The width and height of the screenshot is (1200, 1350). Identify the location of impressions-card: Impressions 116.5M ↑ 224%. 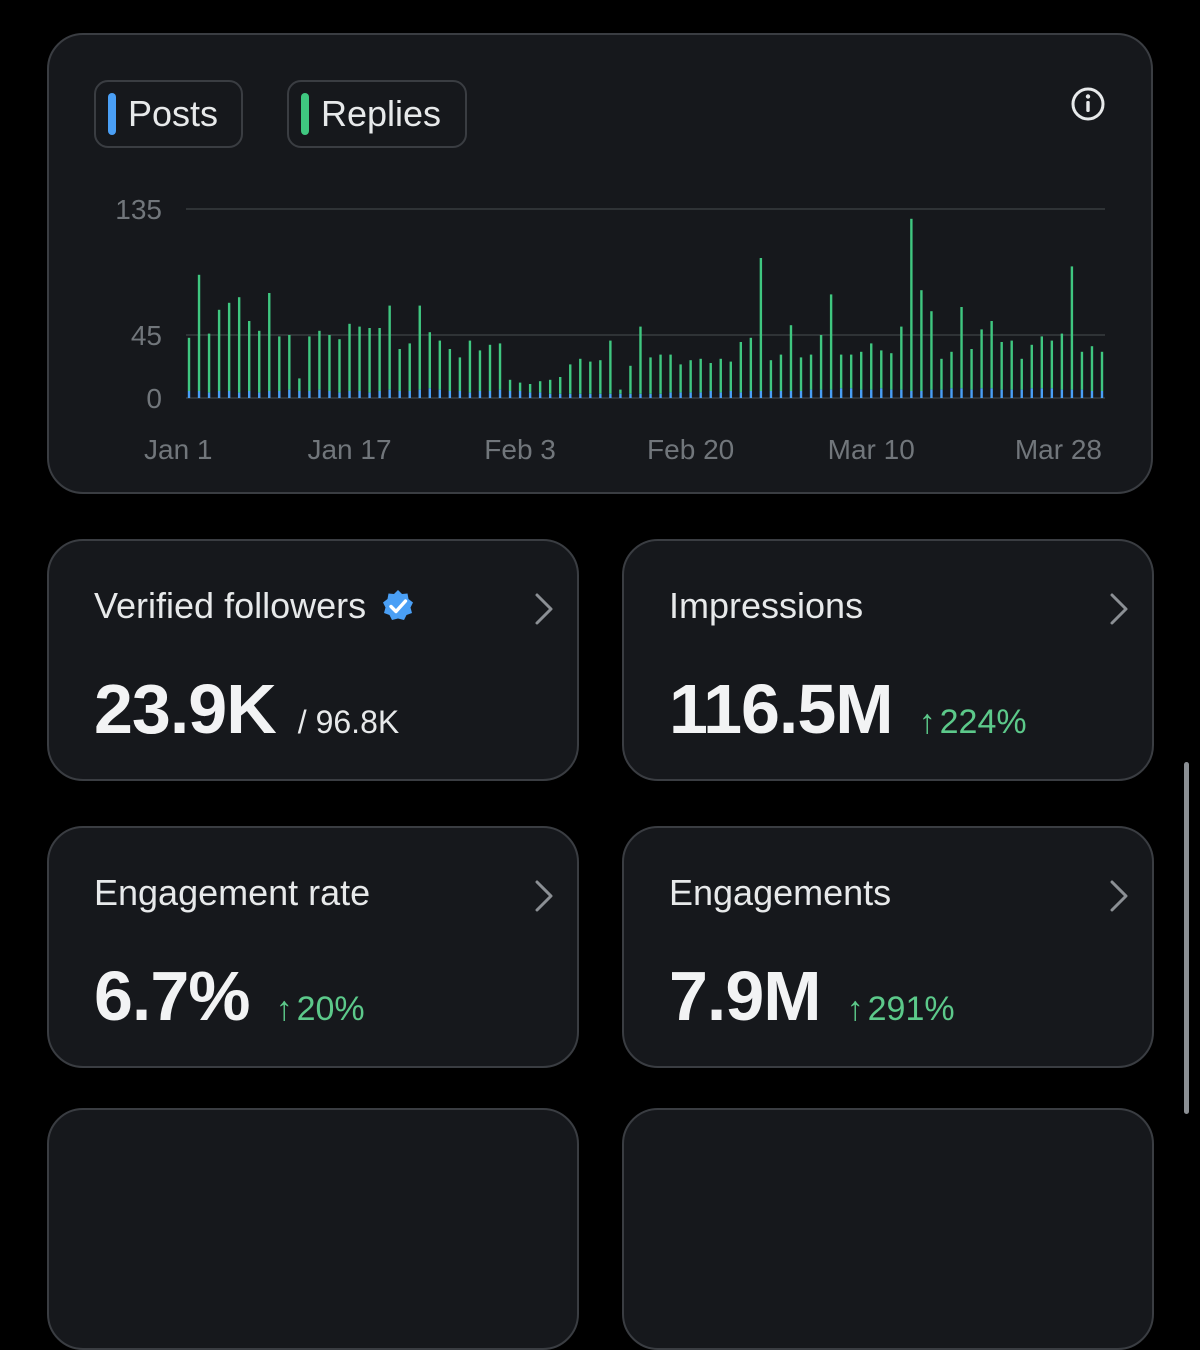
(888, 660).